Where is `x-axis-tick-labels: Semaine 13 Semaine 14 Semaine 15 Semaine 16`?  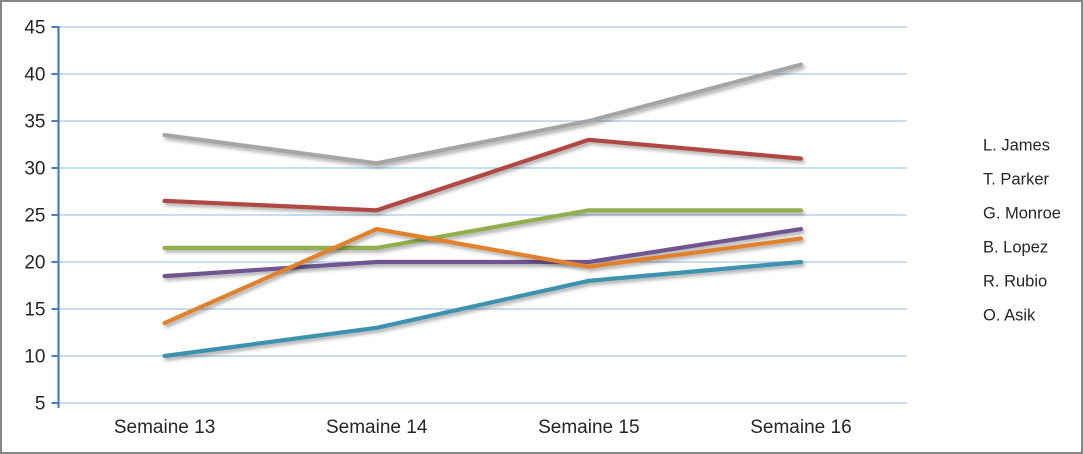 x-axis-tick-labels: Semaine 13 Semaine 14 Semaine 15 Semaine 16 is located at coordinates (483, 427).